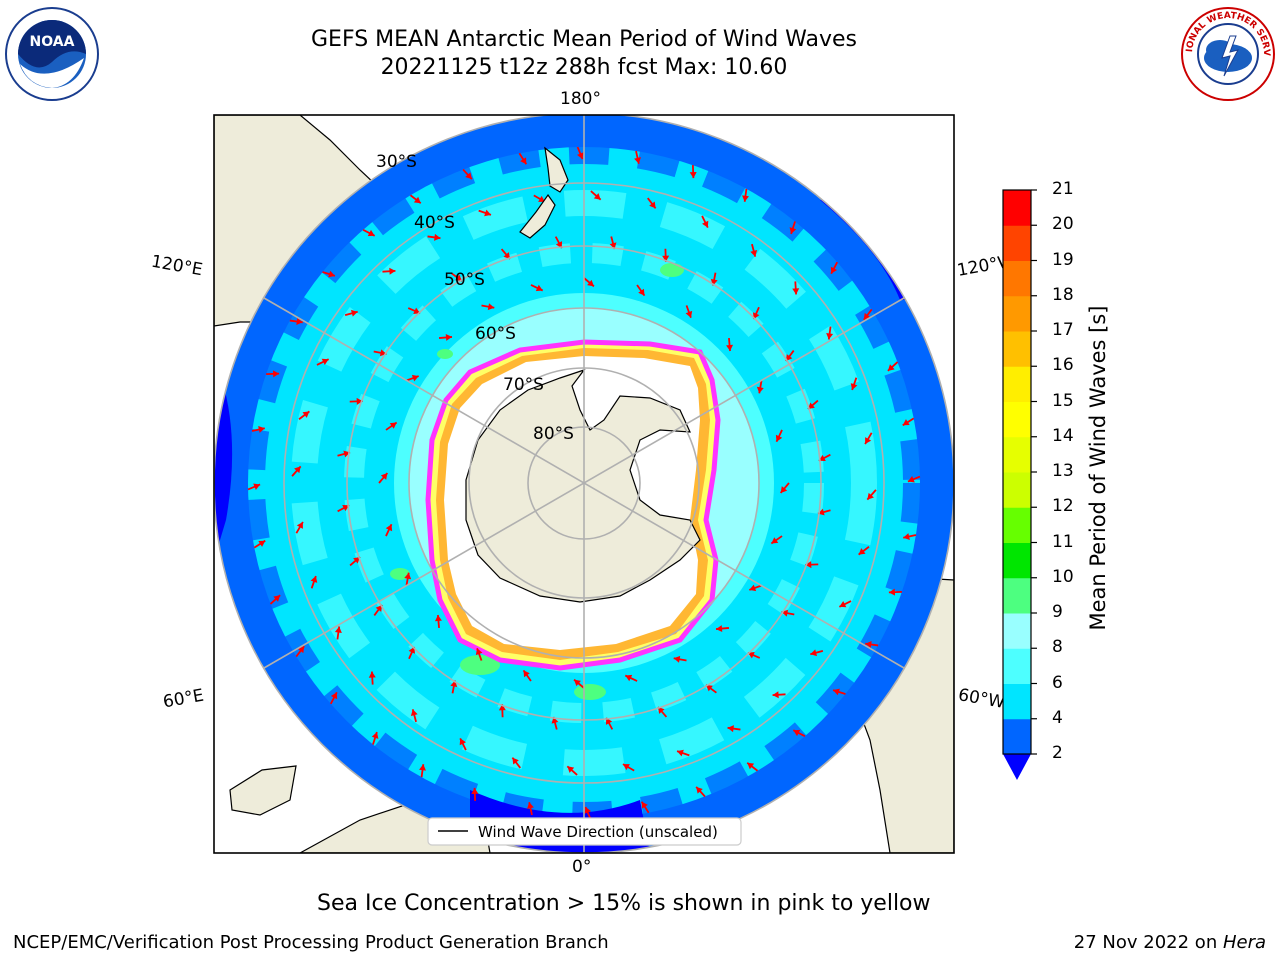  Describe the element at coordinates (1244, 942) in the screenshot. I see `footer-machine: Hera` at that location.